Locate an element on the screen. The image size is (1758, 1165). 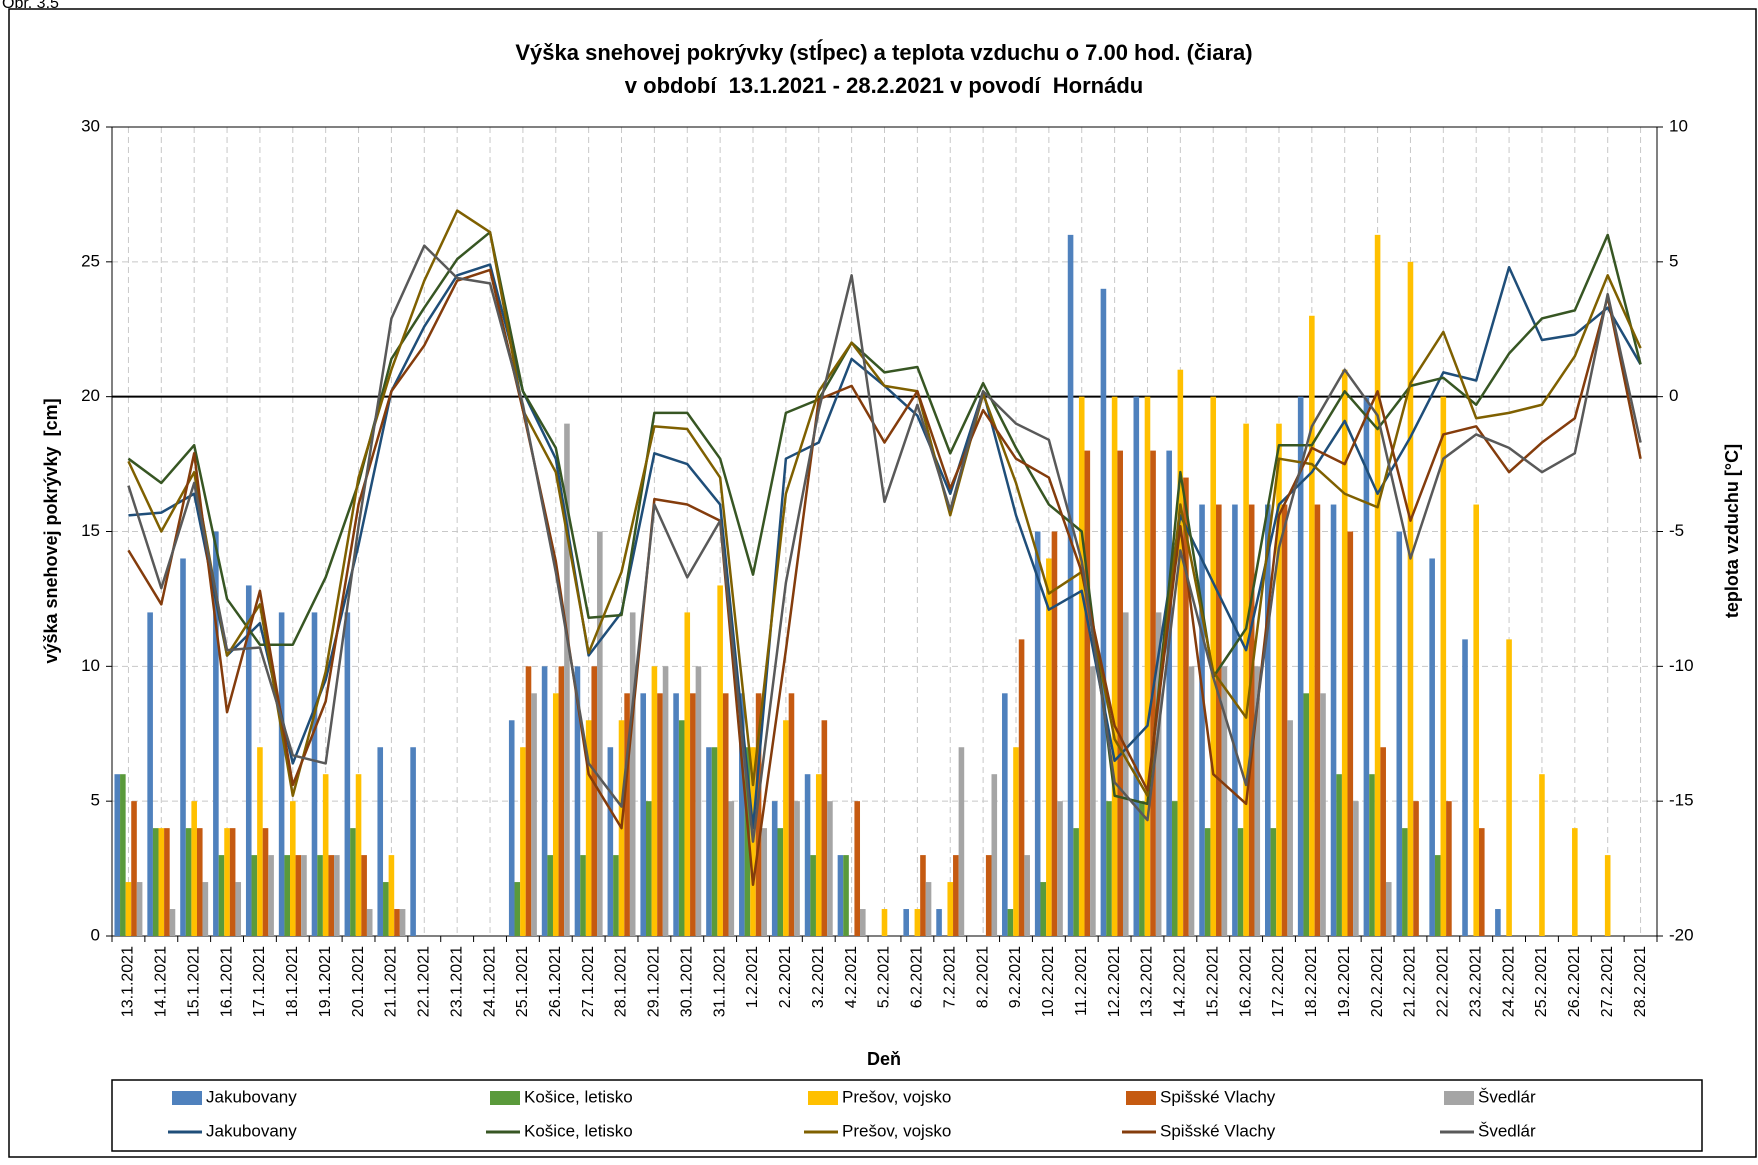
x-tick-label: 25.1.2021 is located at coordinates (522, 981).